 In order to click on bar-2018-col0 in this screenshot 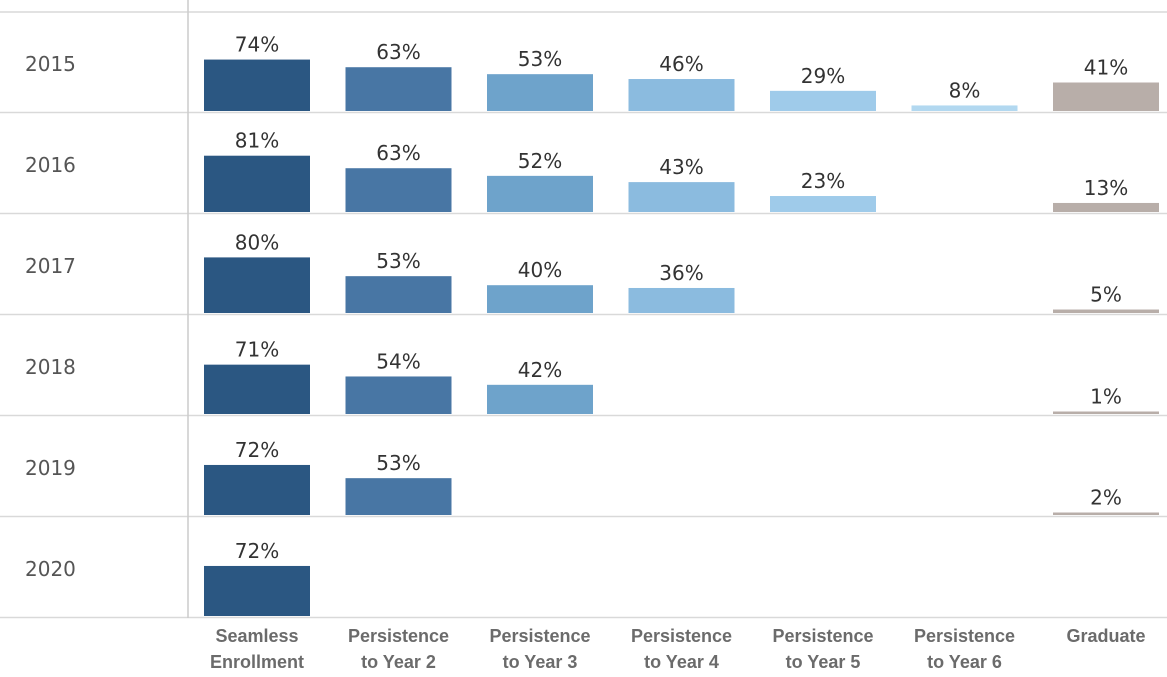, I will do `click(257, 389)`.